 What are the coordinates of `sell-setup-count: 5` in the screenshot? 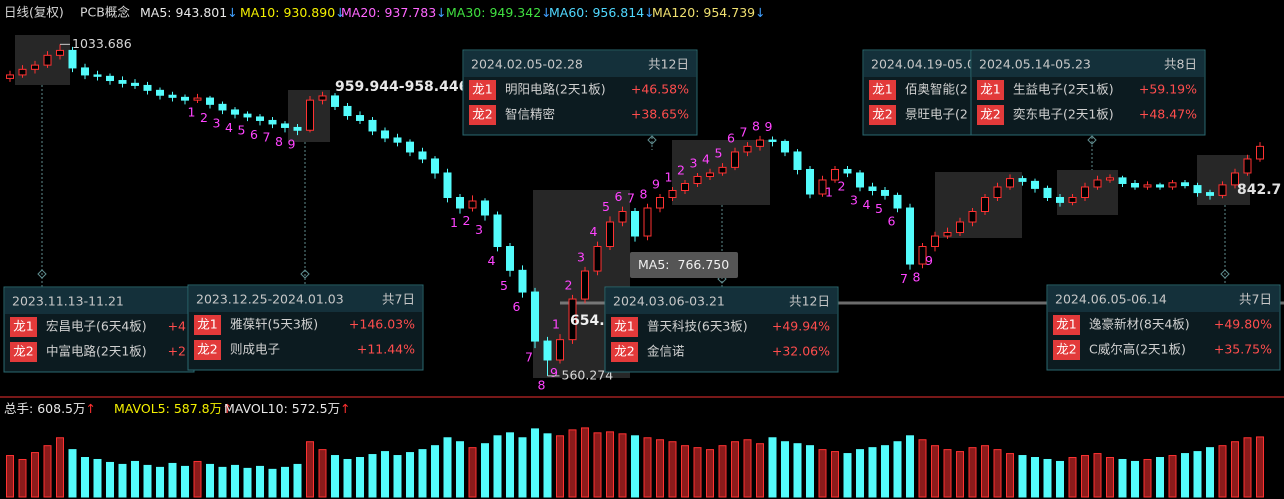 It's located at (719, 153).